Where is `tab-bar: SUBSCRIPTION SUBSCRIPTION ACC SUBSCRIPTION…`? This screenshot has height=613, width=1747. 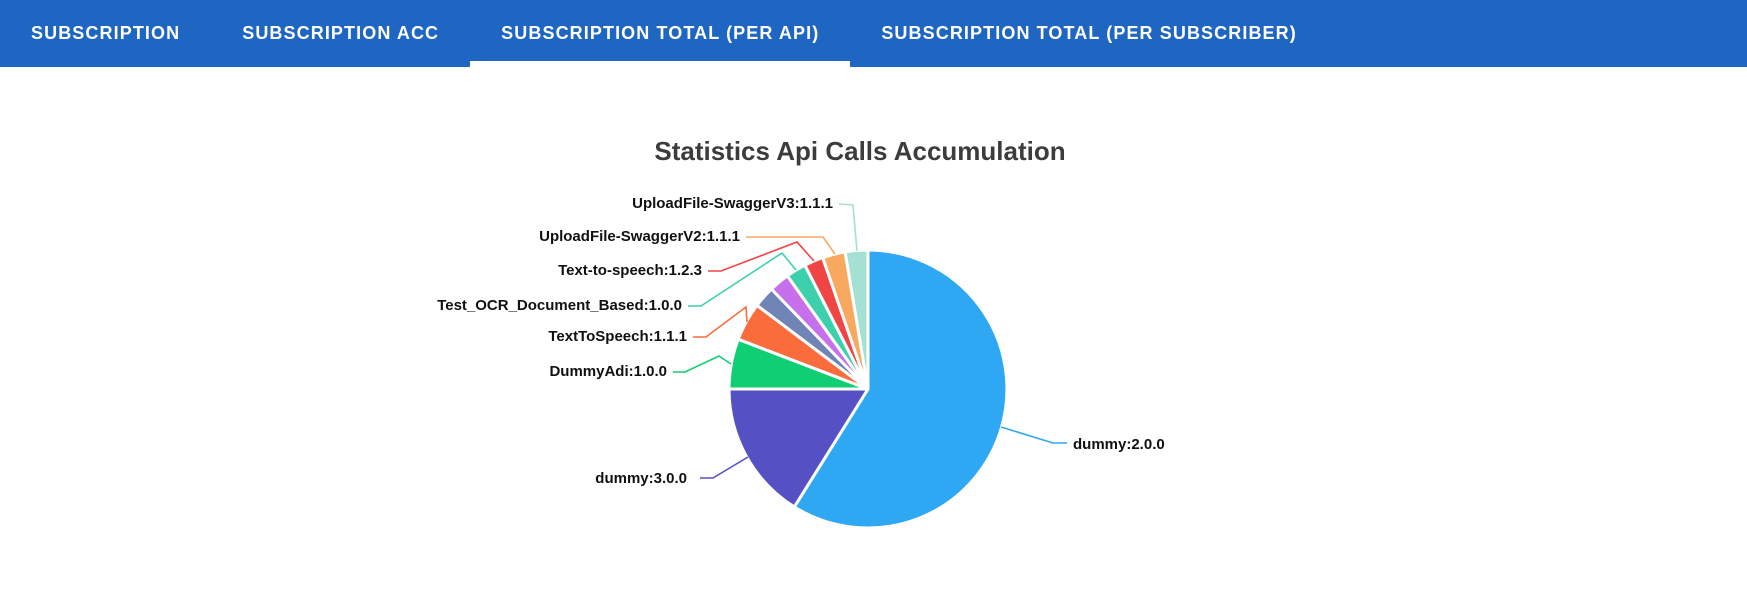 tab-bar: SUBSCRIPTION SUBSCRIPTION ACC SUBSCRIPTION… is located at coordinates (873, 33).